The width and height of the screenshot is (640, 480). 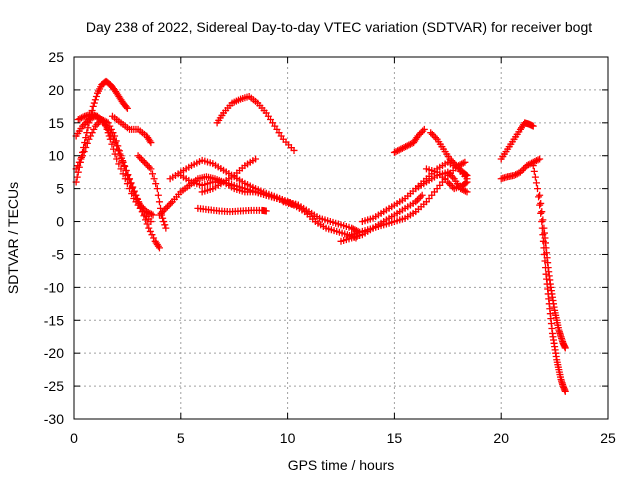 What do you see at coordinates (13, 238) in the screenshot?
I see `y-axis-label: SDTVAR / TECUs` at bounding box center [13, 238].